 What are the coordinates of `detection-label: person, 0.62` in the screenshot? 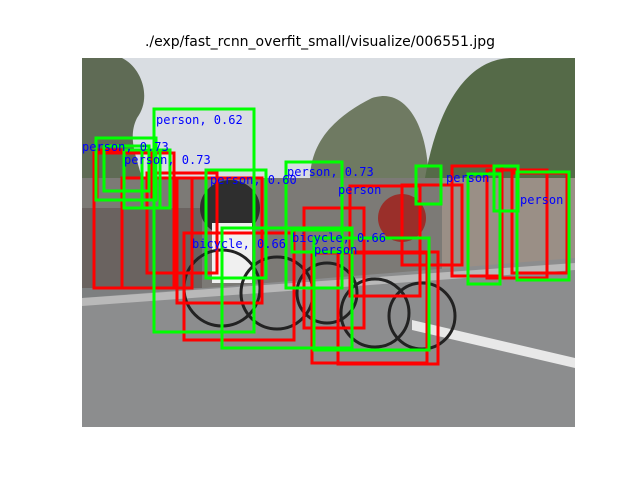 It's located at (199, 120).